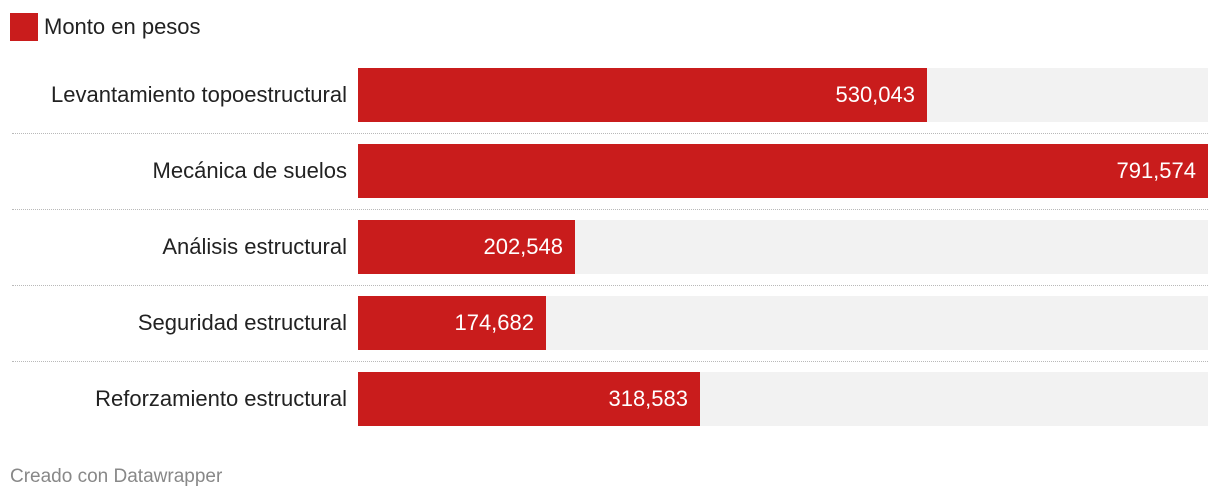 The image size is (1220, 504). I want to click on bar-value-label: 174,682, so click(494, 322).